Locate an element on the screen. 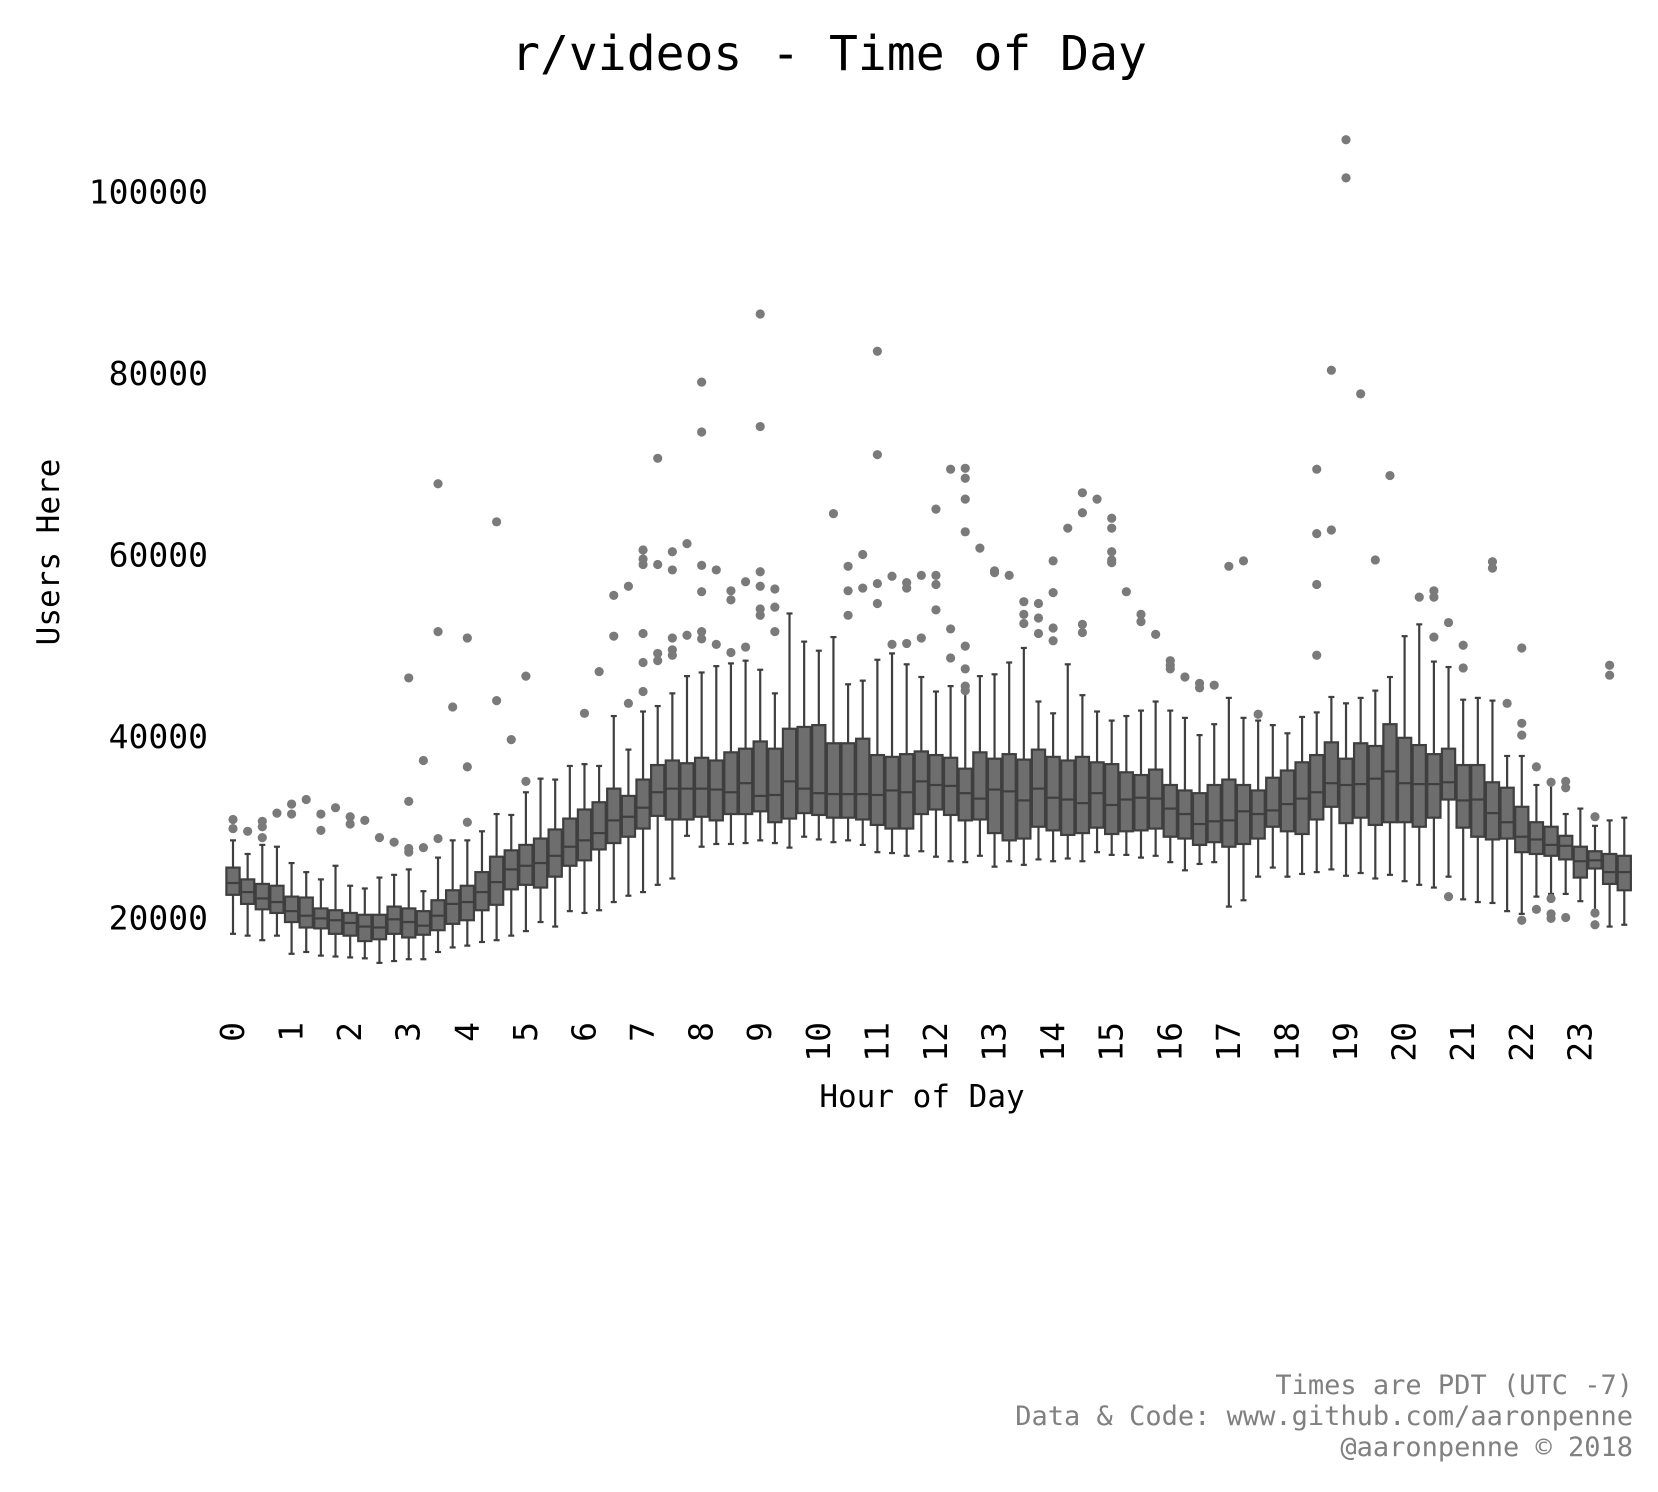  x-tick-label: 6 is located at coordinates (583, 1032).